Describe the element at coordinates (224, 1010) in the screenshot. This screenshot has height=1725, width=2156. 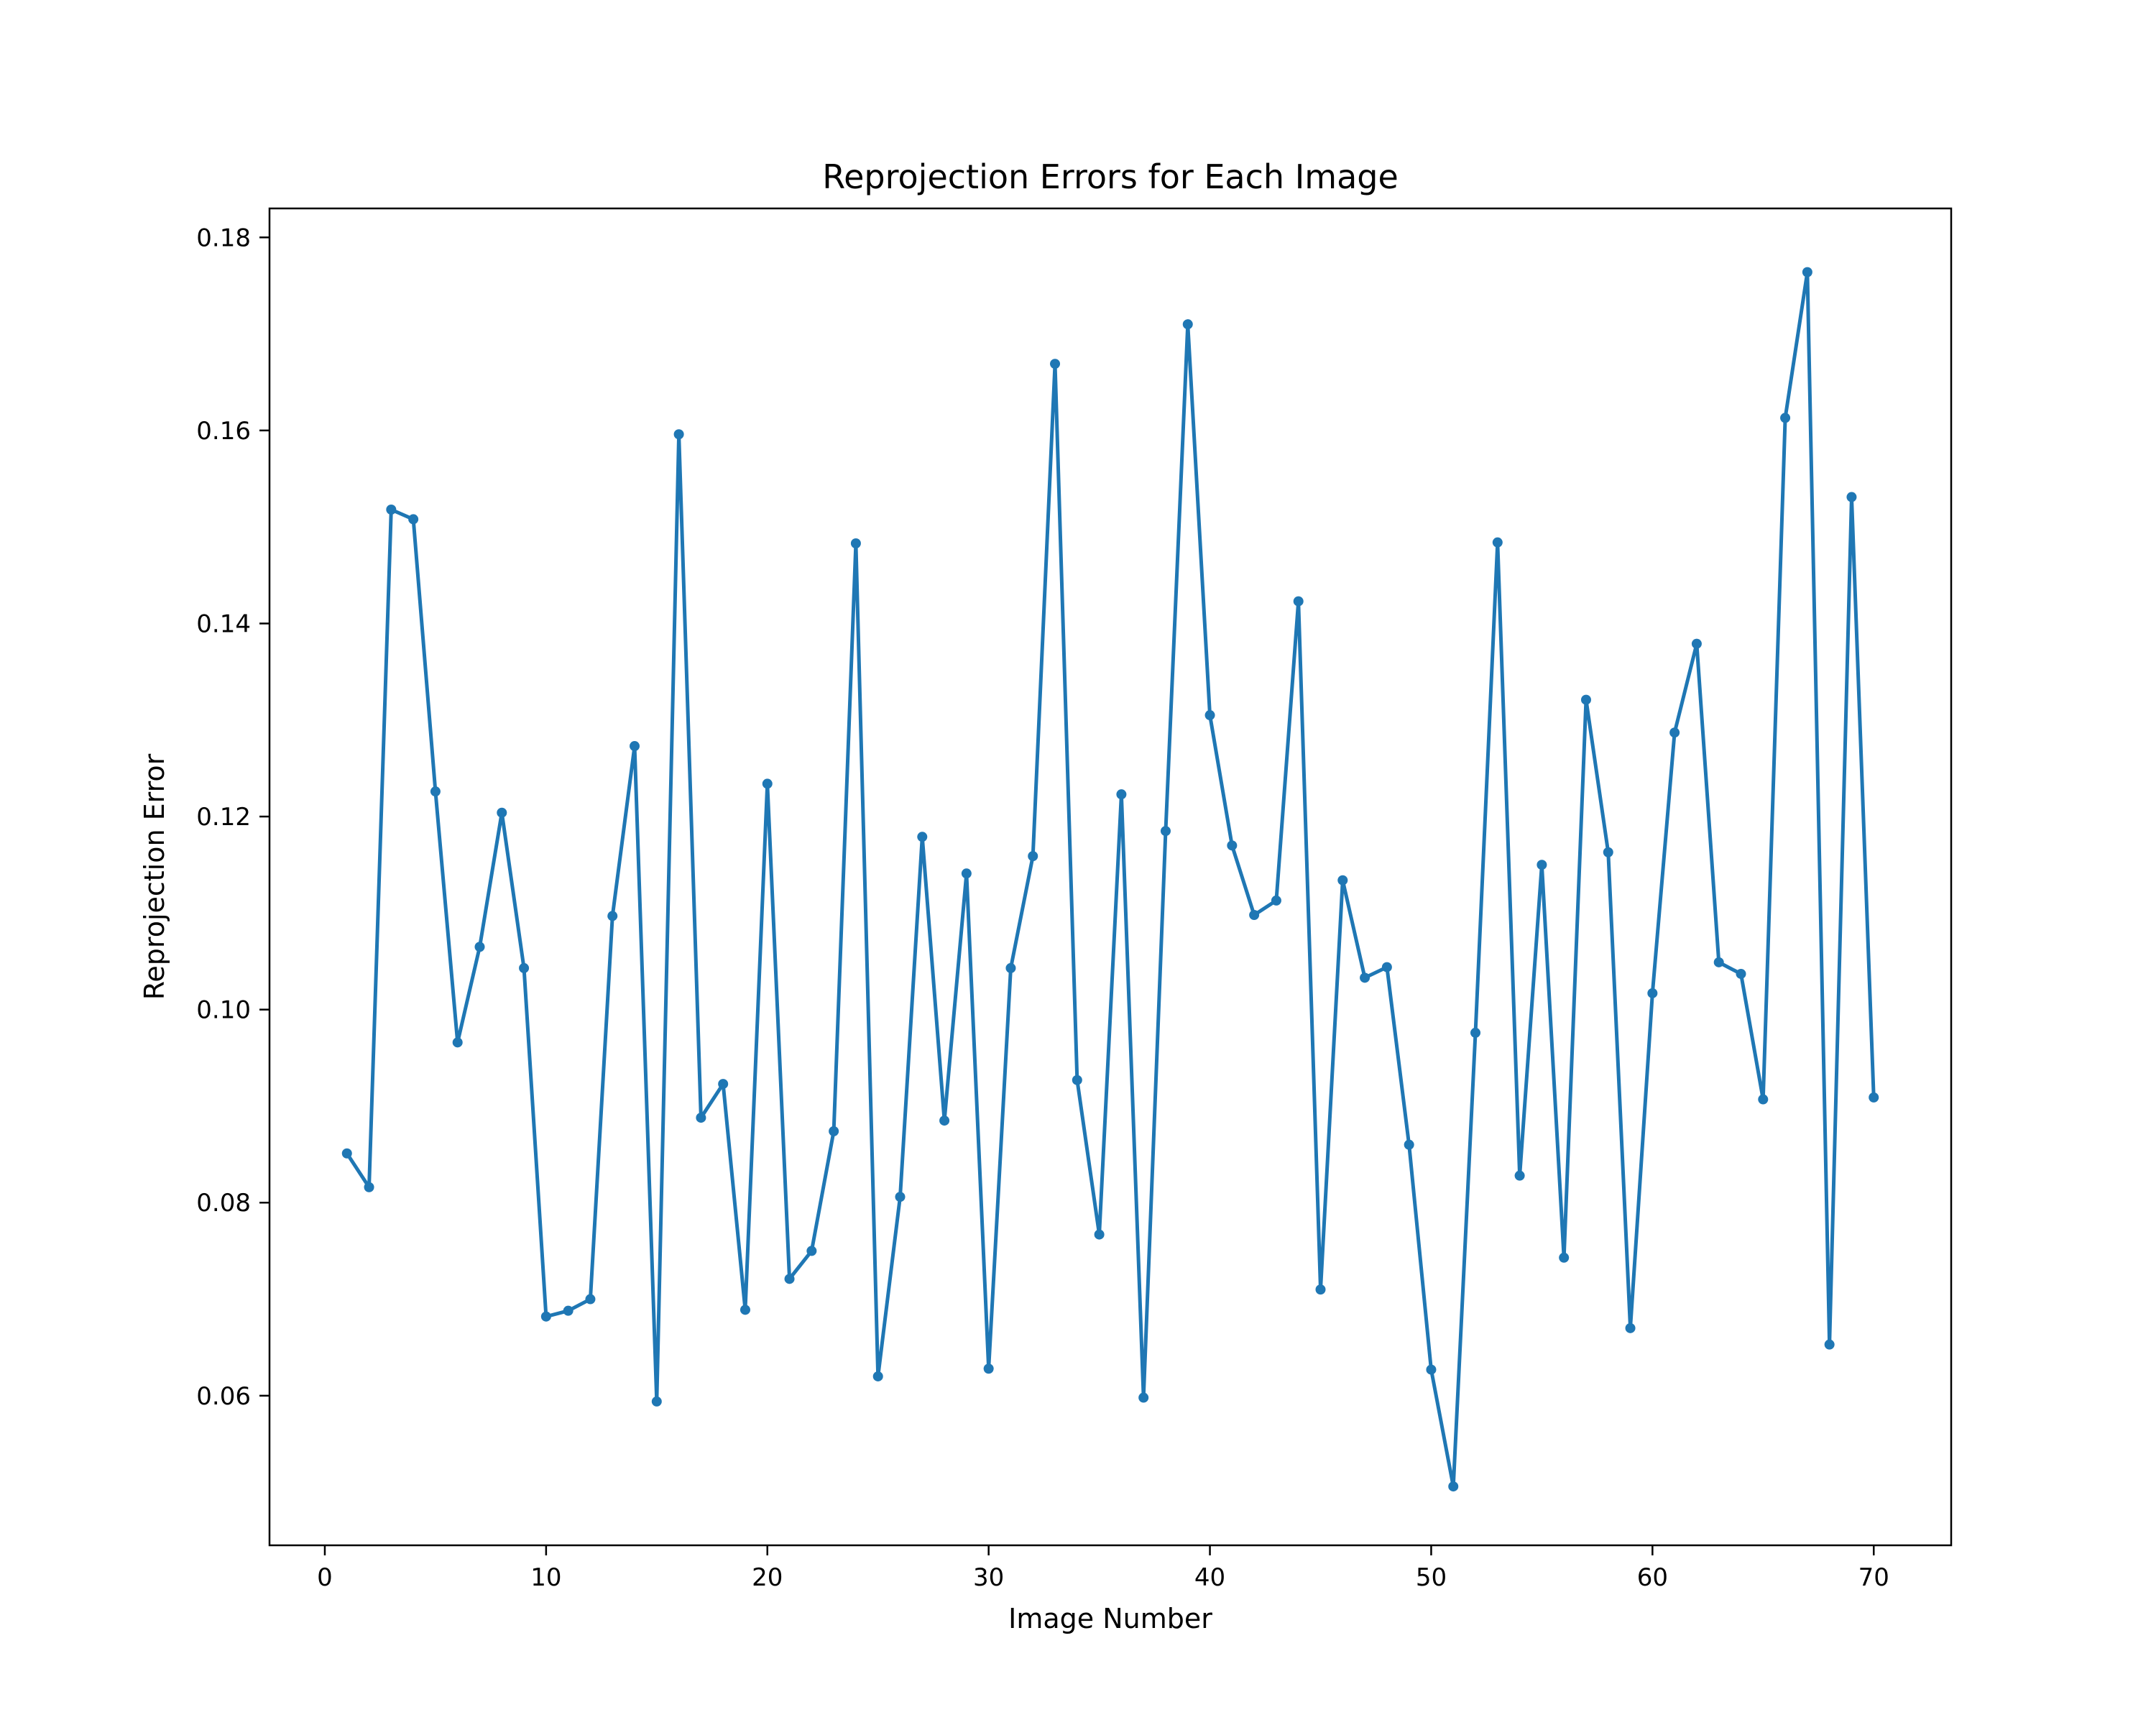
I see `y-tick-label: 0.10` at that location.